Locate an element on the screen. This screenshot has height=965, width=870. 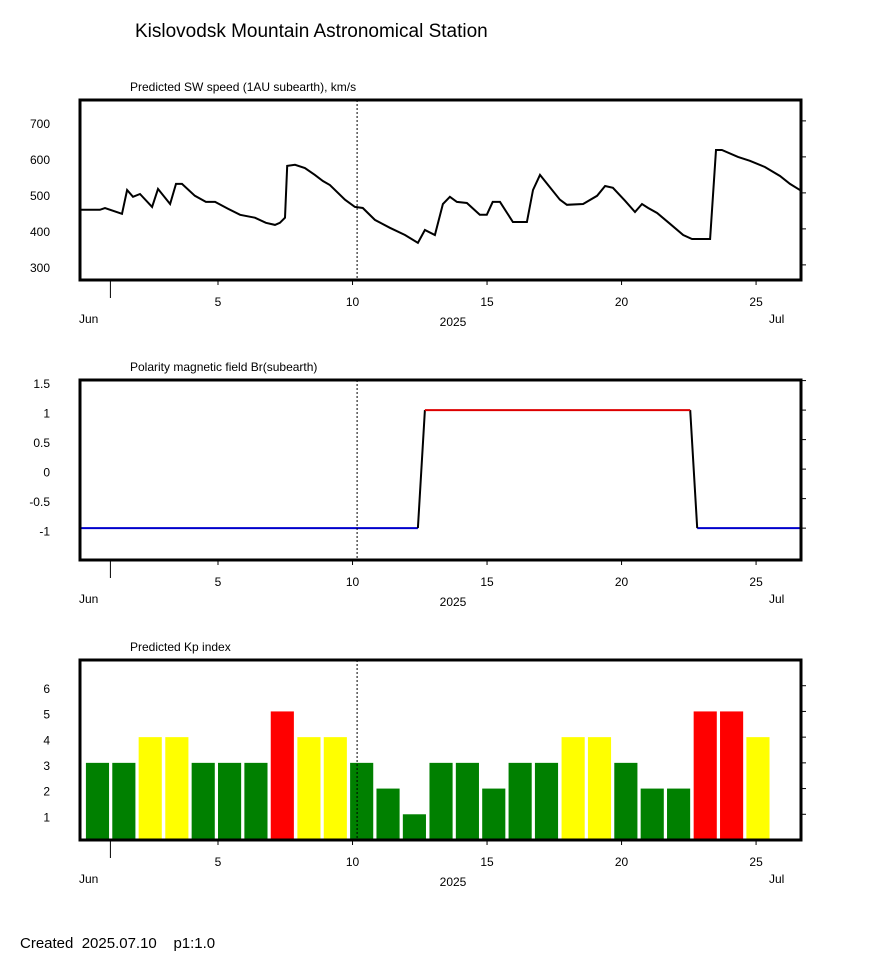
y-tick-label: 700 is located at coordinates (40, 124).